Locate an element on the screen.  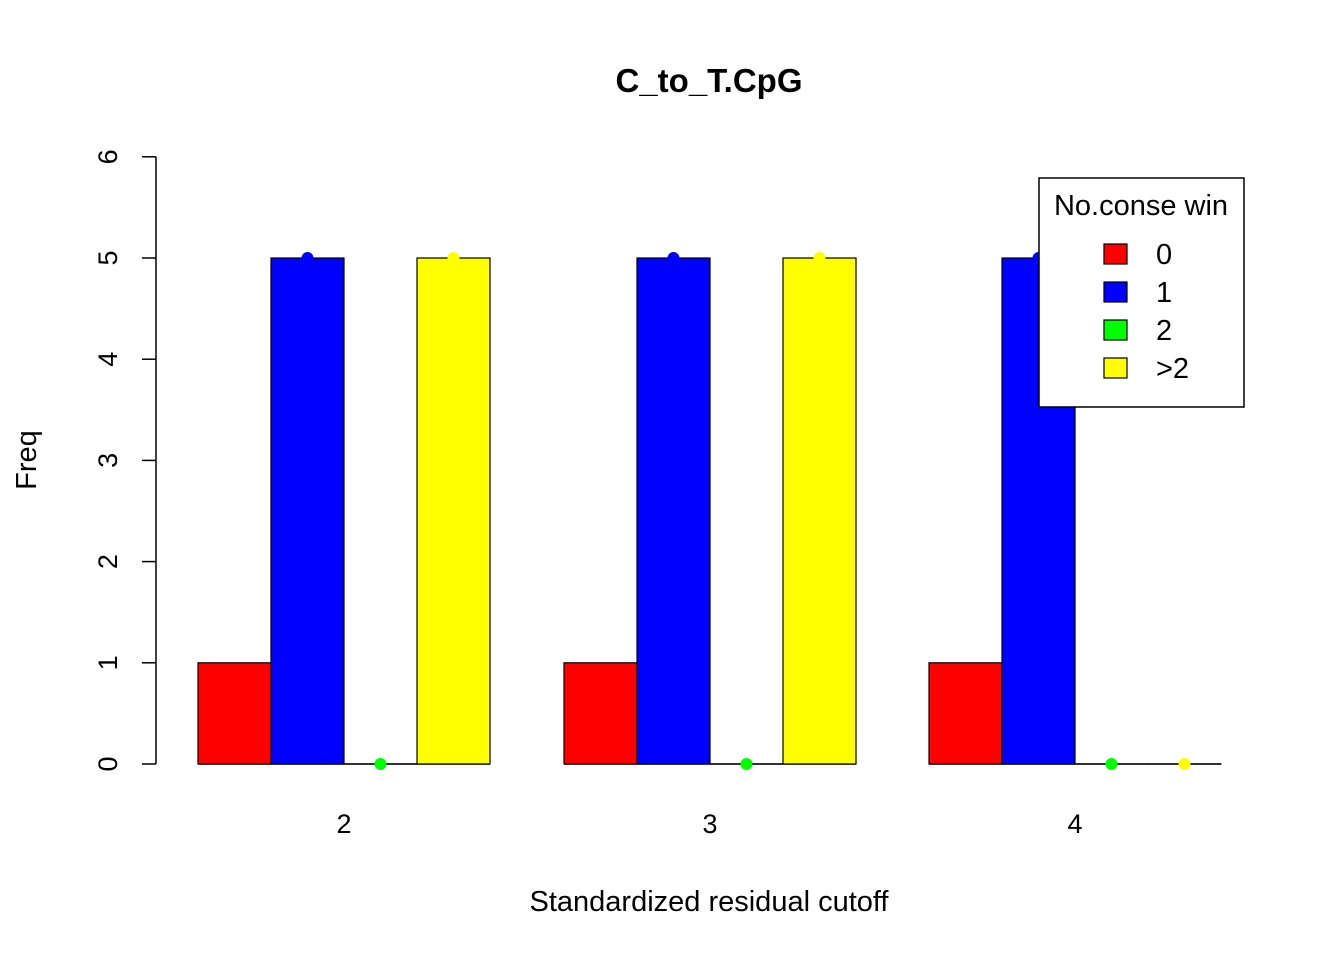
x-tick-label: 4 is located at coordinates (1074, 824).